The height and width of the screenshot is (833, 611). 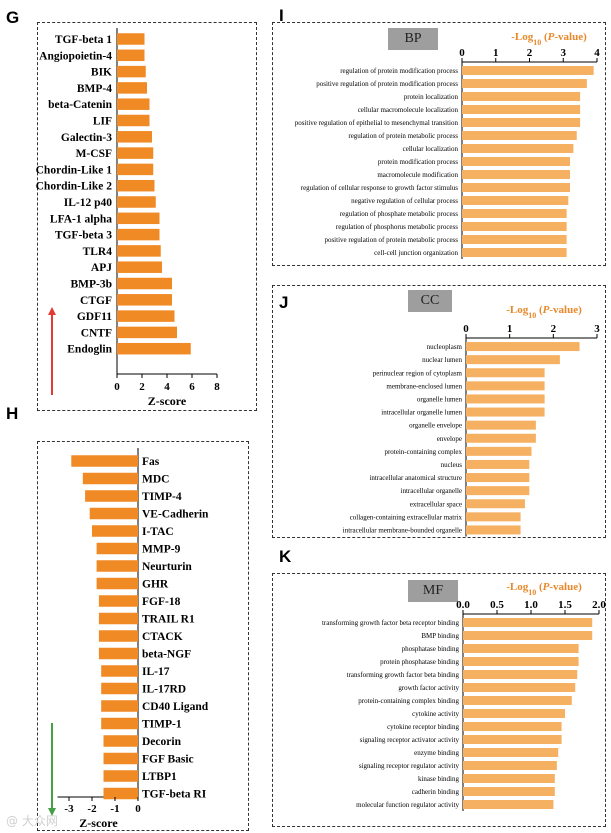 What do you see at coordinates (424, 386) in the screenshot?
I see `j-tick-label: membrane-enclosed lumen` at bounding box center [424, 386].